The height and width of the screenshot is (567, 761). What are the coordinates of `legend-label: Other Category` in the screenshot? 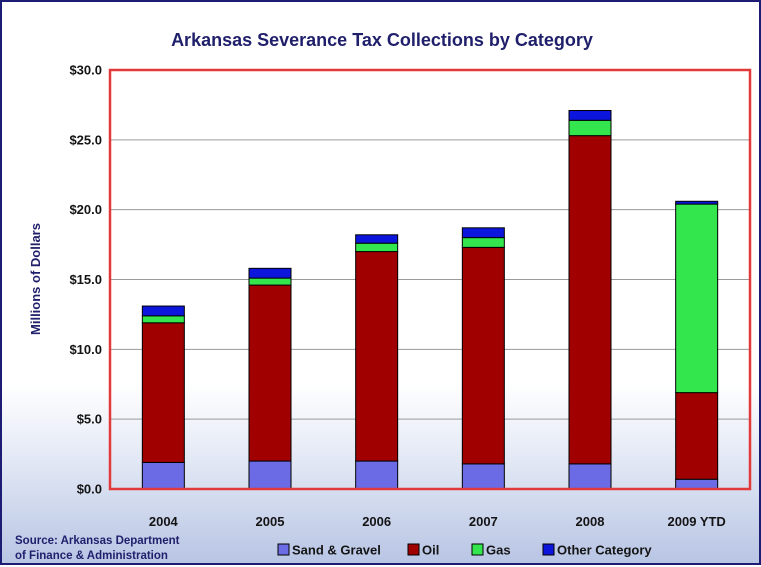 It's located at (604, 550).